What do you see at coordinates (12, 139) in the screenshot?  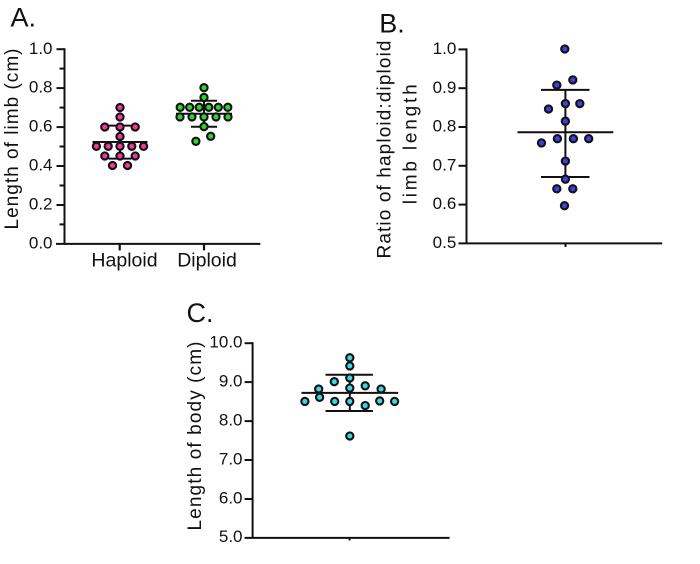 I see `svg-text: Length of limb (cm)` at bounding box center [12, 139].